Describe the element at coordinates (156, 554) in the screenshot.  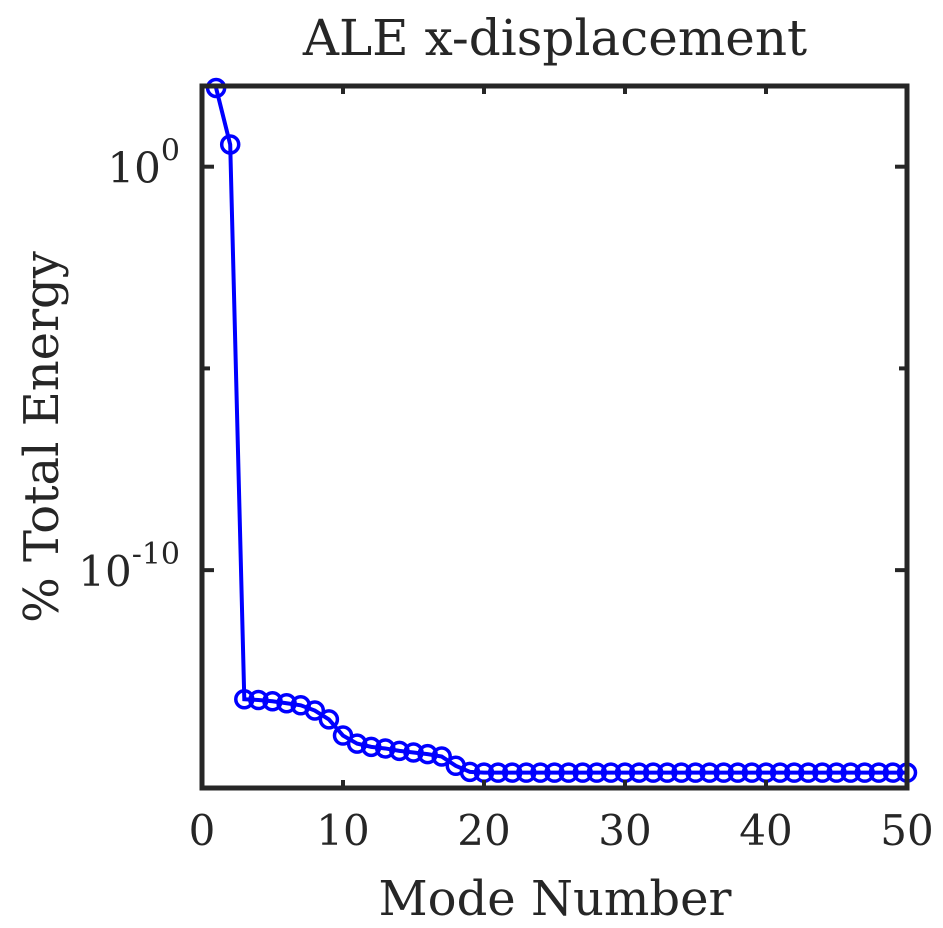
I see `y-tick-exponent: -10` at that location.